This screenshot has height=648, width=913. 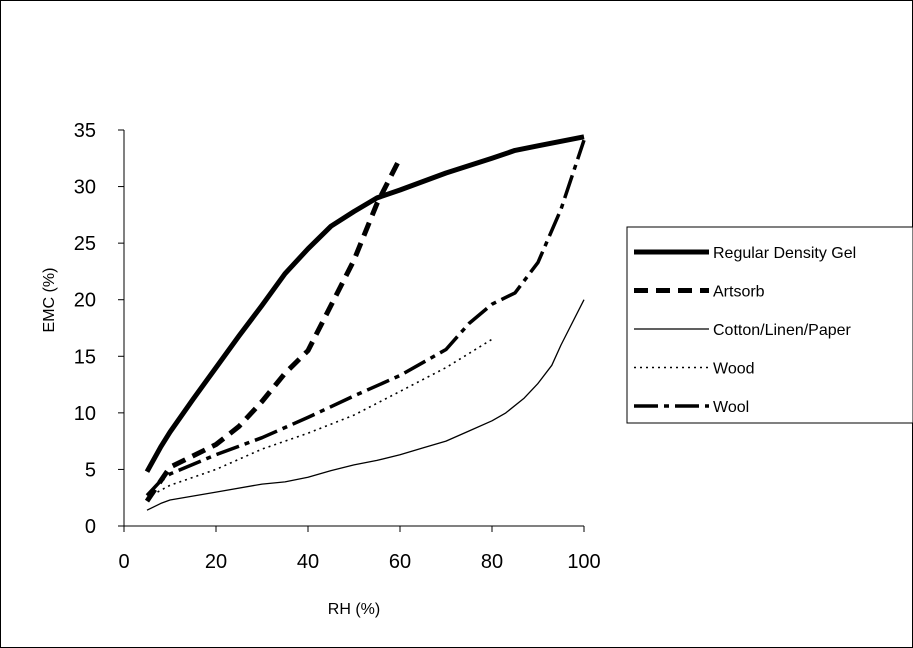 I want to click on y-axis-ticks: 0 5 10 15 20 25 30 35, so click(x=99, y=329).